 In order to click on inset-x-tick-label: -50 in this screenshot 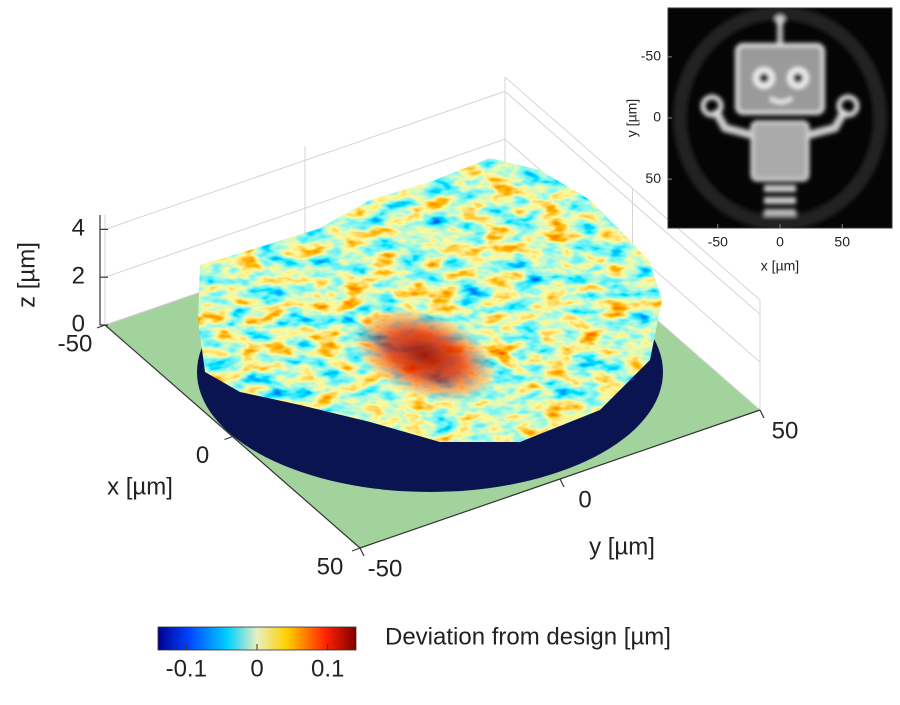, I will do `click(718, 242)`.